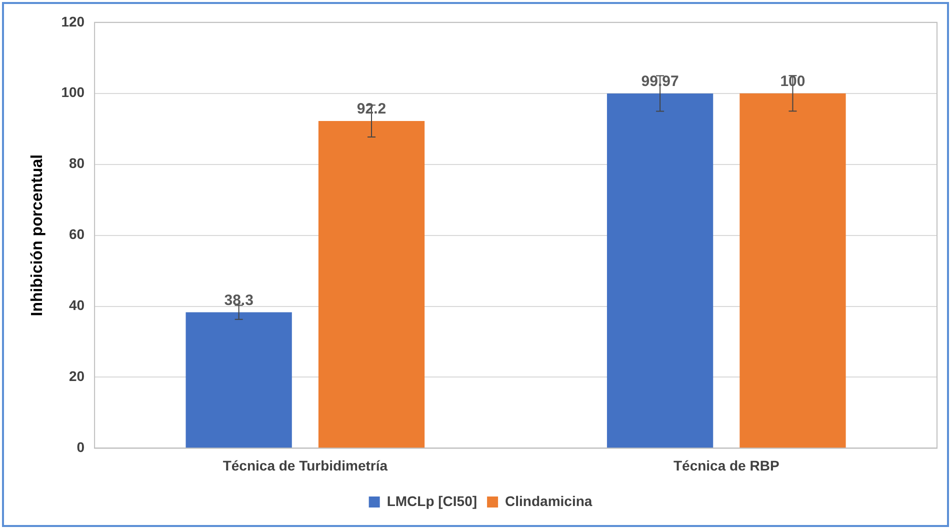 This screenshot has width=951, height=529. I want to click on data-label: 38.3, so click(239, 300).